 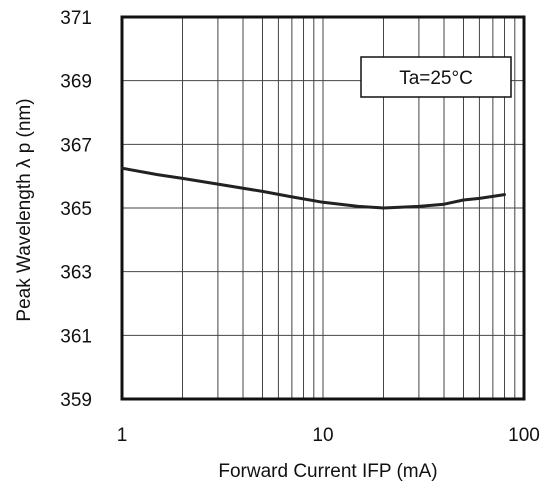 What do you see at coordinates (76, 18) in the screenshot?
I see `y-tick-label: 371` at bounding box center [76, 18].